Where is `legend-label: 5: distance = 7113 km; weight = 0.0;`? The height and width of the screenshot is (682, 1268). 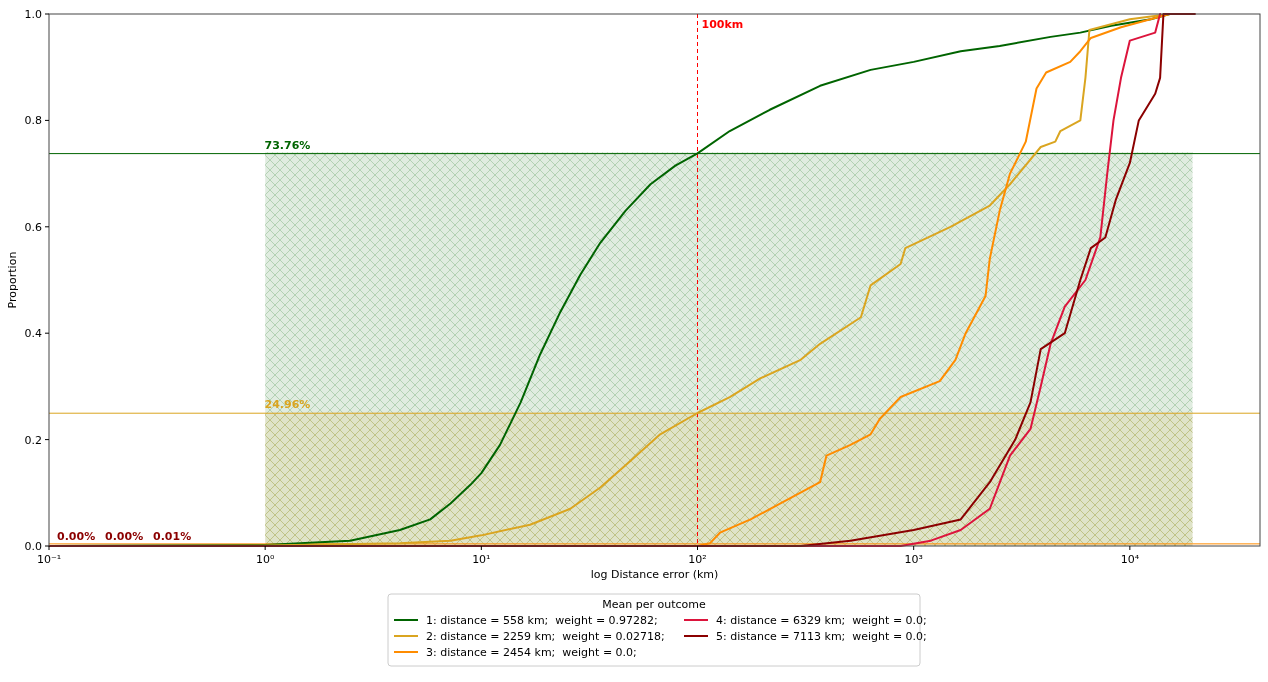 legend-label: 5: distance = 7113 km; weight = 0.0; is located at coordinates (821, 636).